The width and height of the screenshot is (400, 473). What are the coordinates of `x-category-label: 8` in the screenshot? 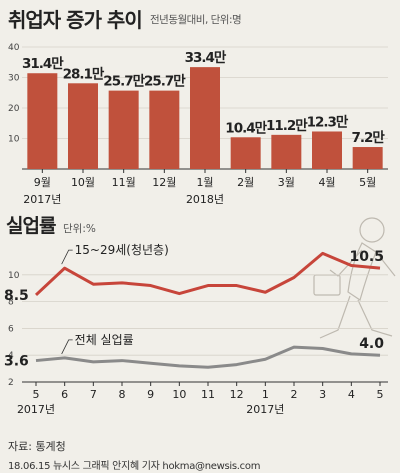 It's located at (122, 394).